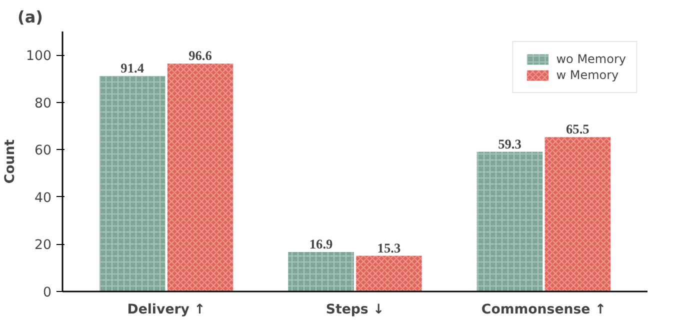 This screenshot has width=677, height=320. I want to click on y-tick-label: 0, so click(47, 293).